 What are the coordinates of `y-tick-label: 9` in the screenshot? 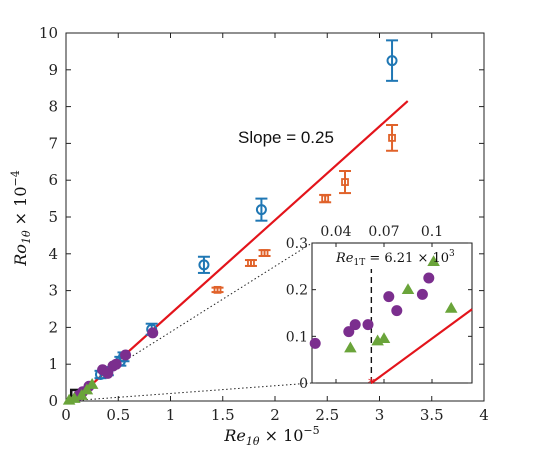 It's located at (53, 70).